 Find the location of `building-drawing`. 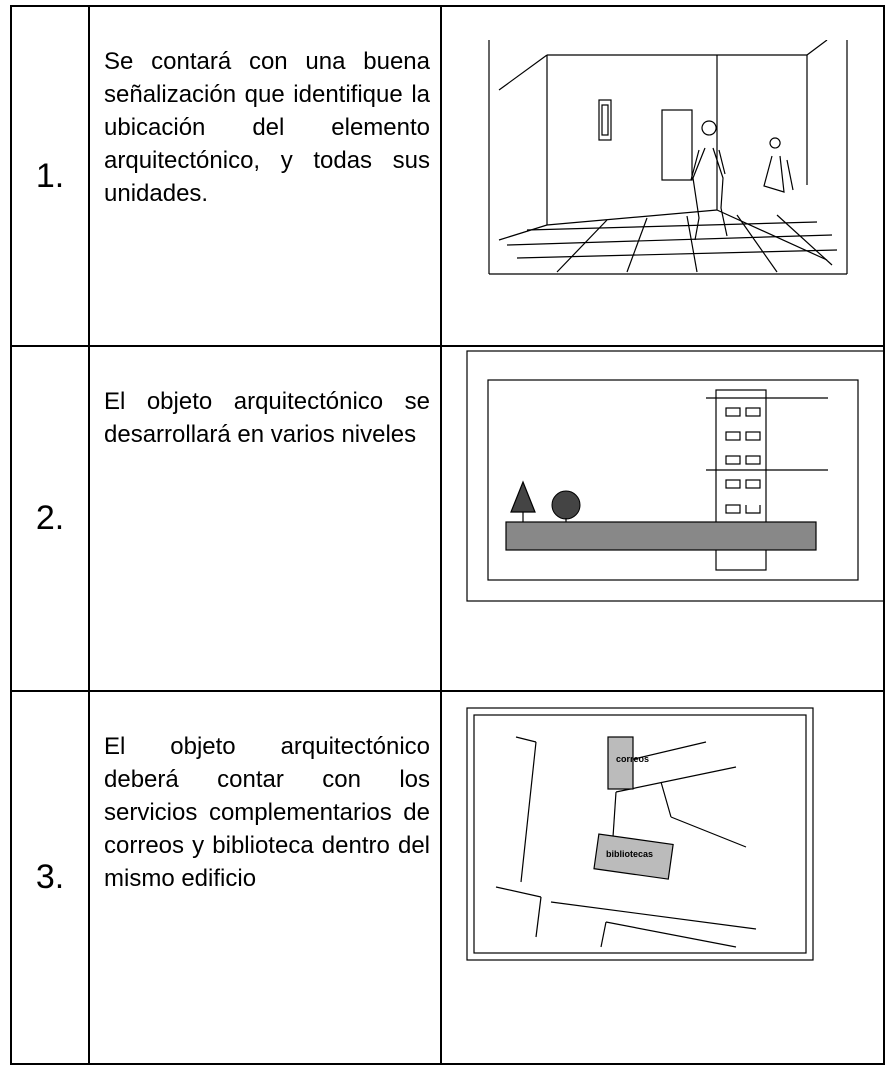

building-drawing is located at coordinates (675, 476).